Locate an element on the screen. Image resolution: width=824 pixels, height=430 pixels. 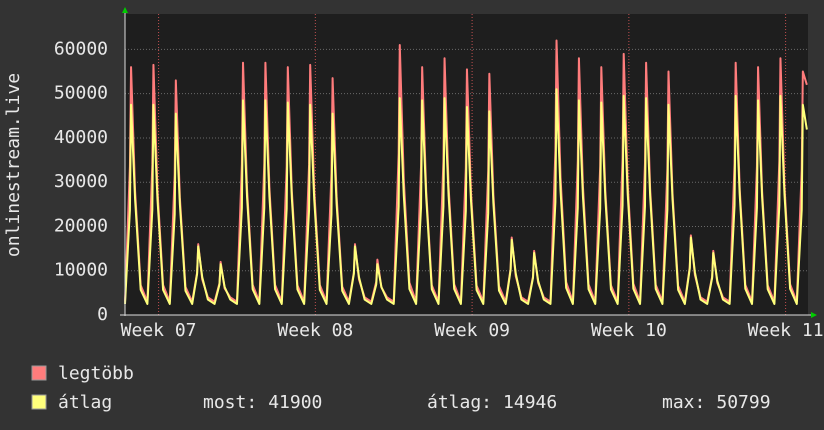
y-axis-label: onlinestream.live is located at coordinates (13, 165).